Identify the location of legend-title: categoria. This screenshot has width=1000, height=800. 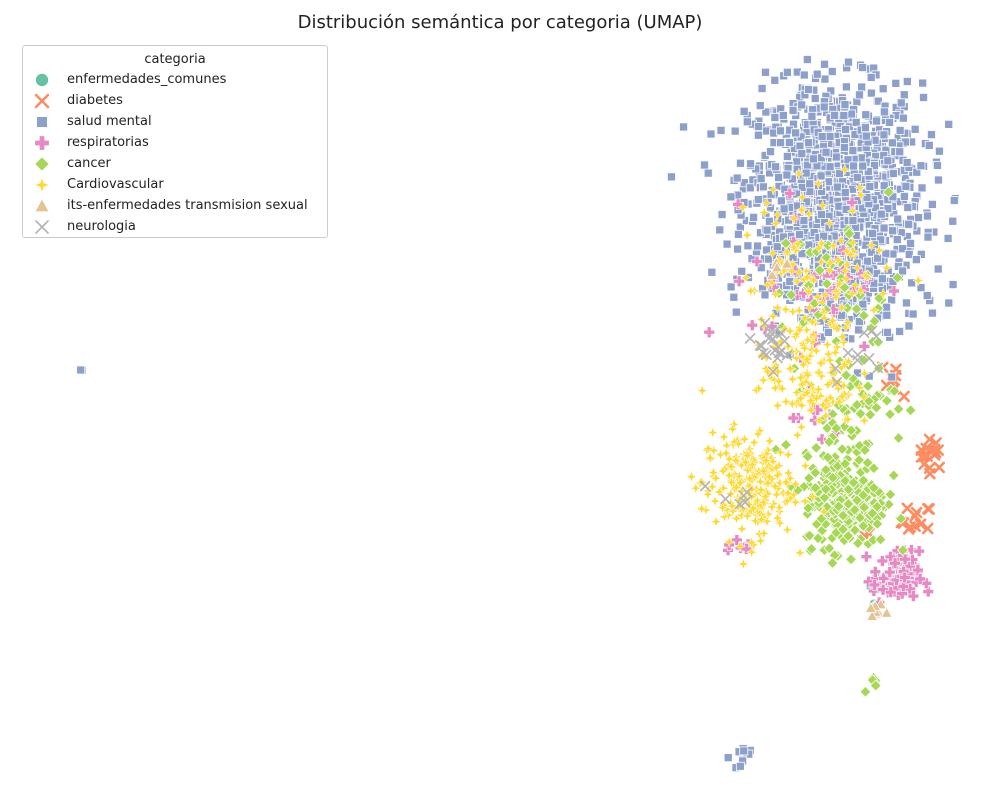
(175, 59).